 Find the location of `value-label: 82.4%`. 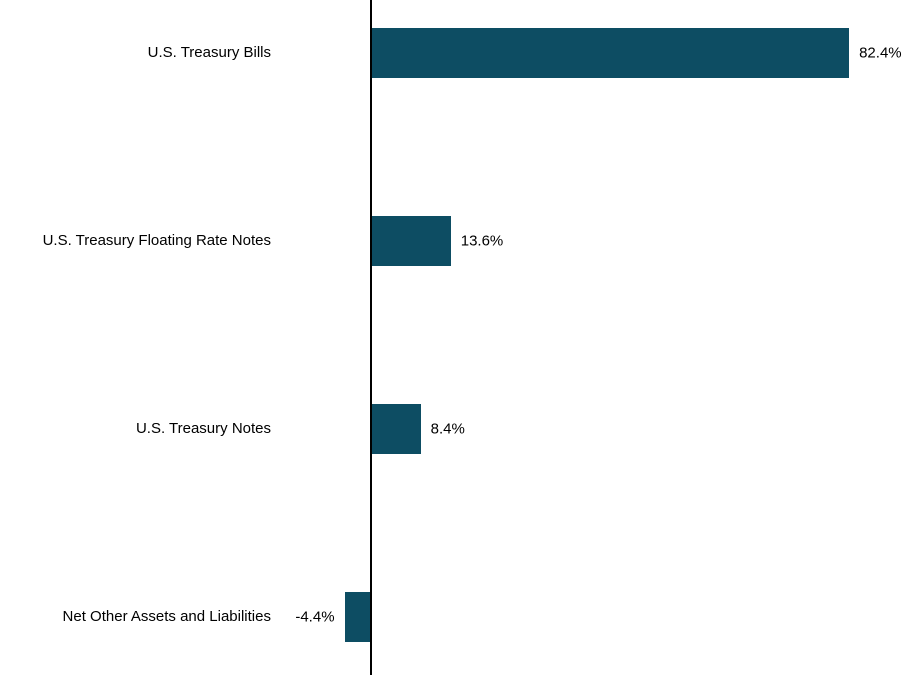

value-label: 82.4% is located at coordinates (880, 53).